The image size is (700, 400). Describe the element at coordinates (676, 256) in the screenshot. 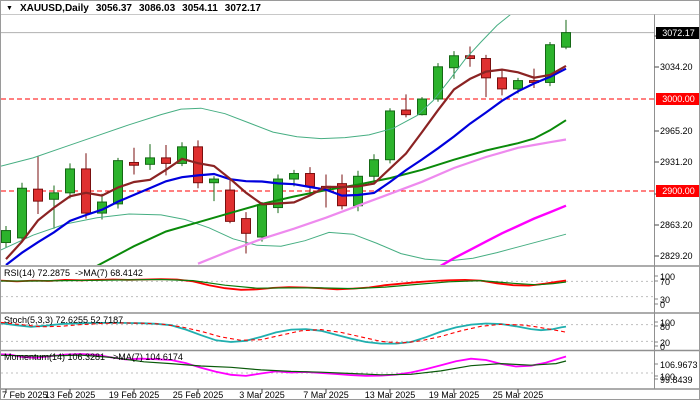

I see `price-axis-label: 2829.20` at that location.